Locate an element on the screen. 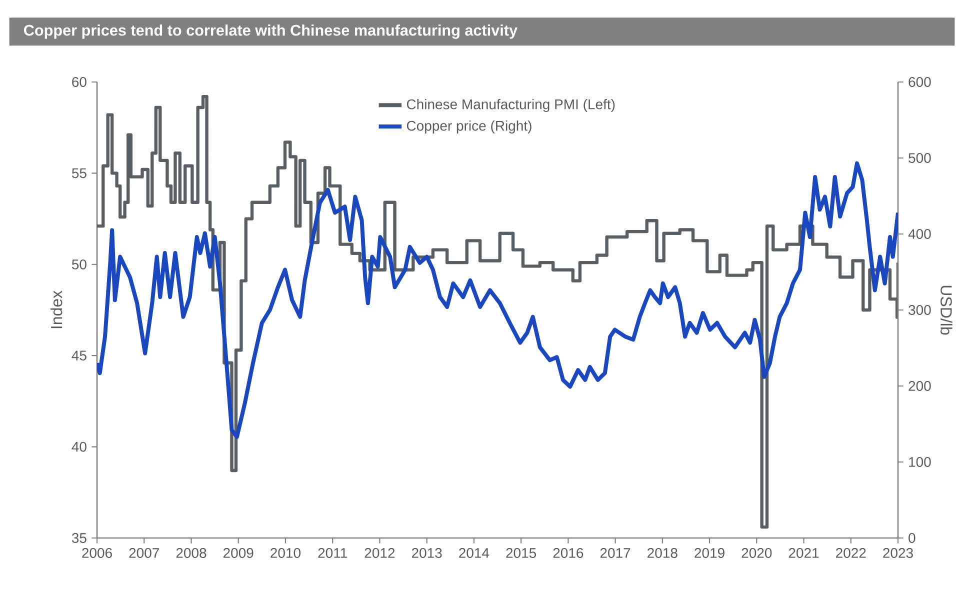  x-tick-label: 2022 is located at coordinates (851, 553).